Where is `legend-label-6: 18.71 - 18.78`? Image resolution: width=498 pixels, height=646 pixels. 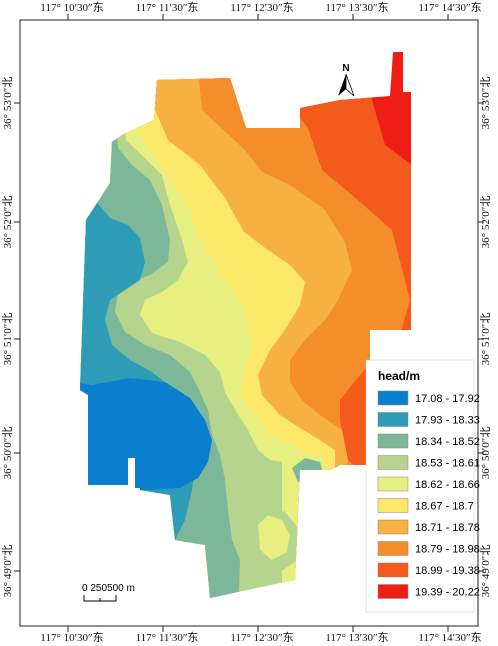 legend-label-6: 18.71 - 18.78 is located at coordinates (447, 528).